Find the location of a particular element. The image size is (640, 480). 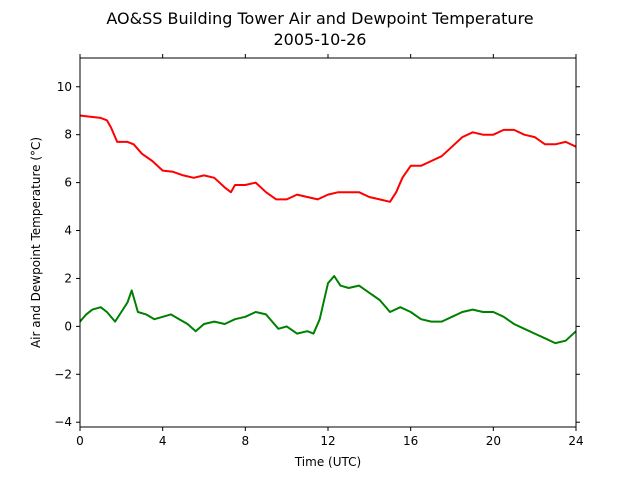

x-tick-label: 16 is located at coordinates (410, 441).